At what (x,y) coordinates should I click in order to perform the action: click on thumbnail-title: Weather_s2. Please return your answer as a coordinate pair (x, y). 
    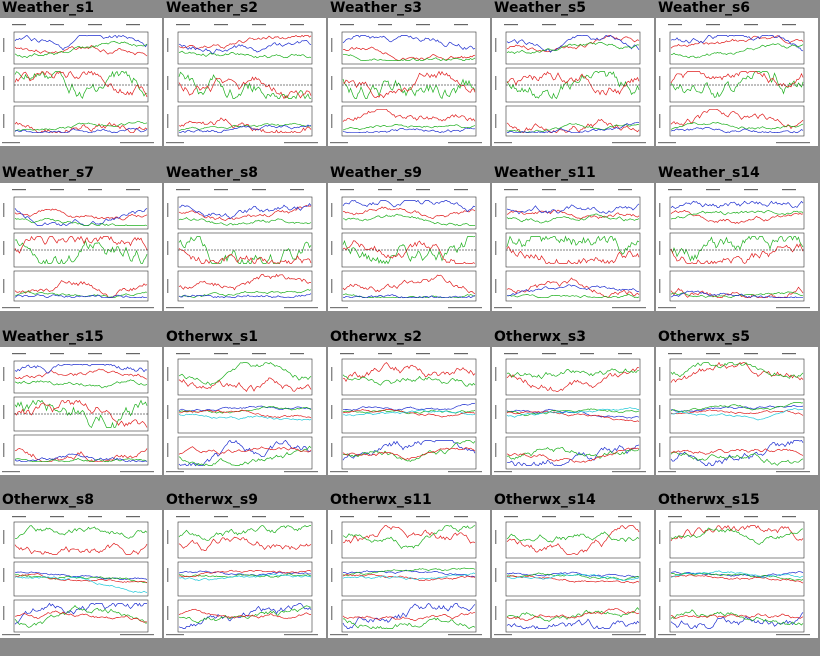
    Looking at the image, I should click on (212, 8).